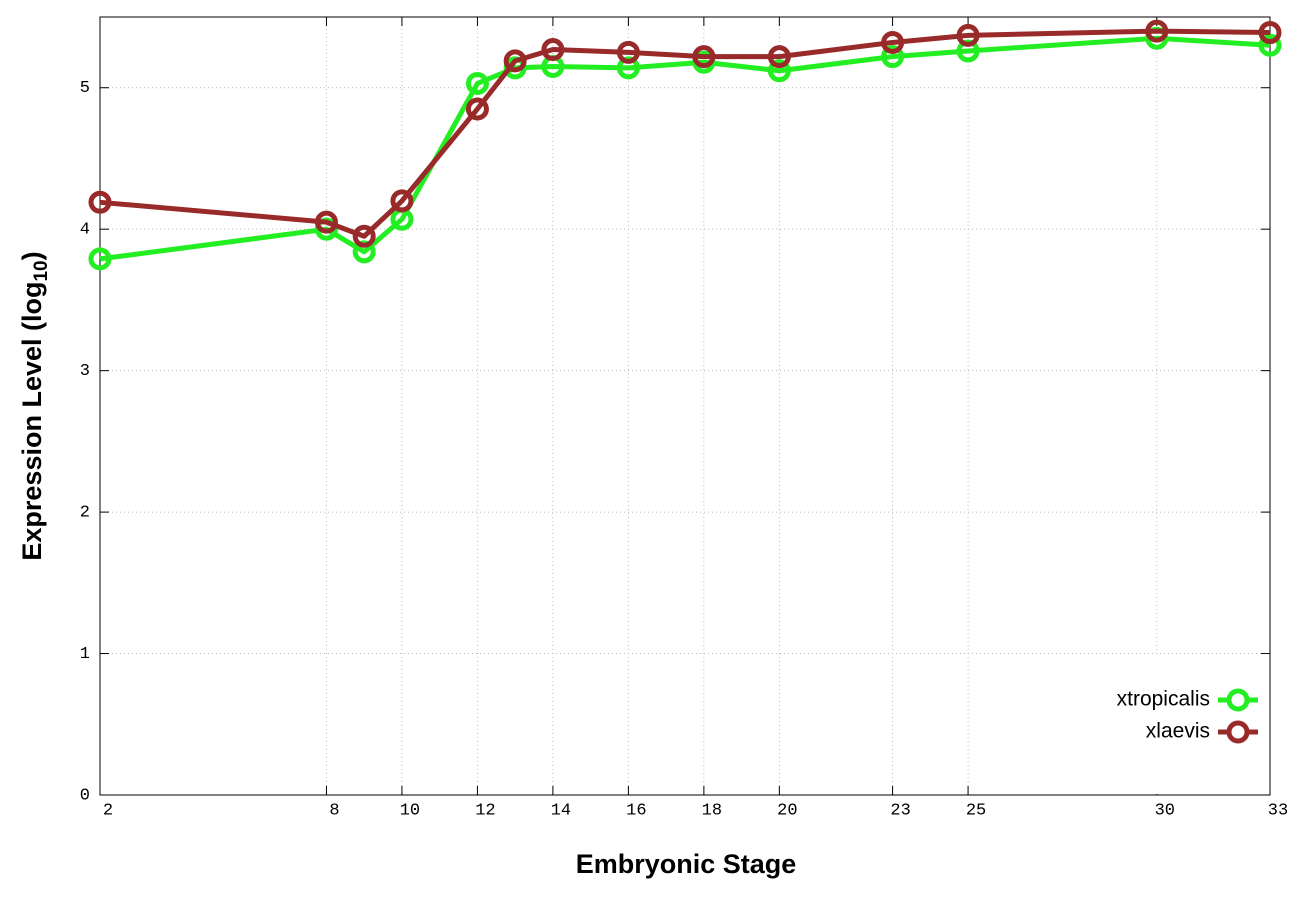 The height and width of the screenshot is (907, 1296). Describe the element at coordinates (108, 810) in the screenshot. I see `x-tick-label: 2` at that location.